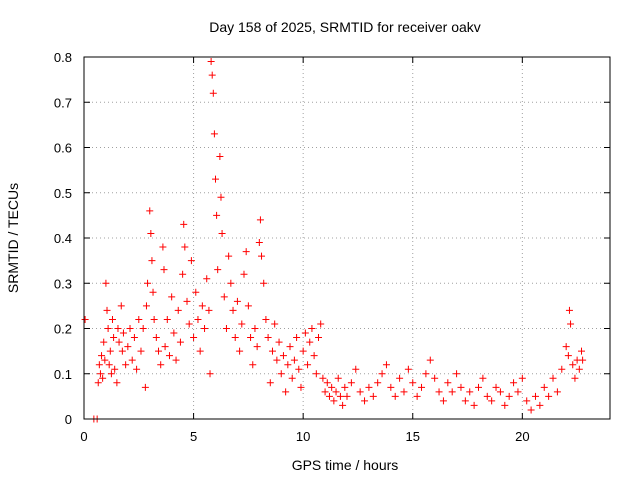 Image resolution: width=640 pixels, height=485 pixels. What do you see at coordinates (63, 283) in the screenshot?
I see `y-tick-label: 0.3` at bounding box center [63, 283].